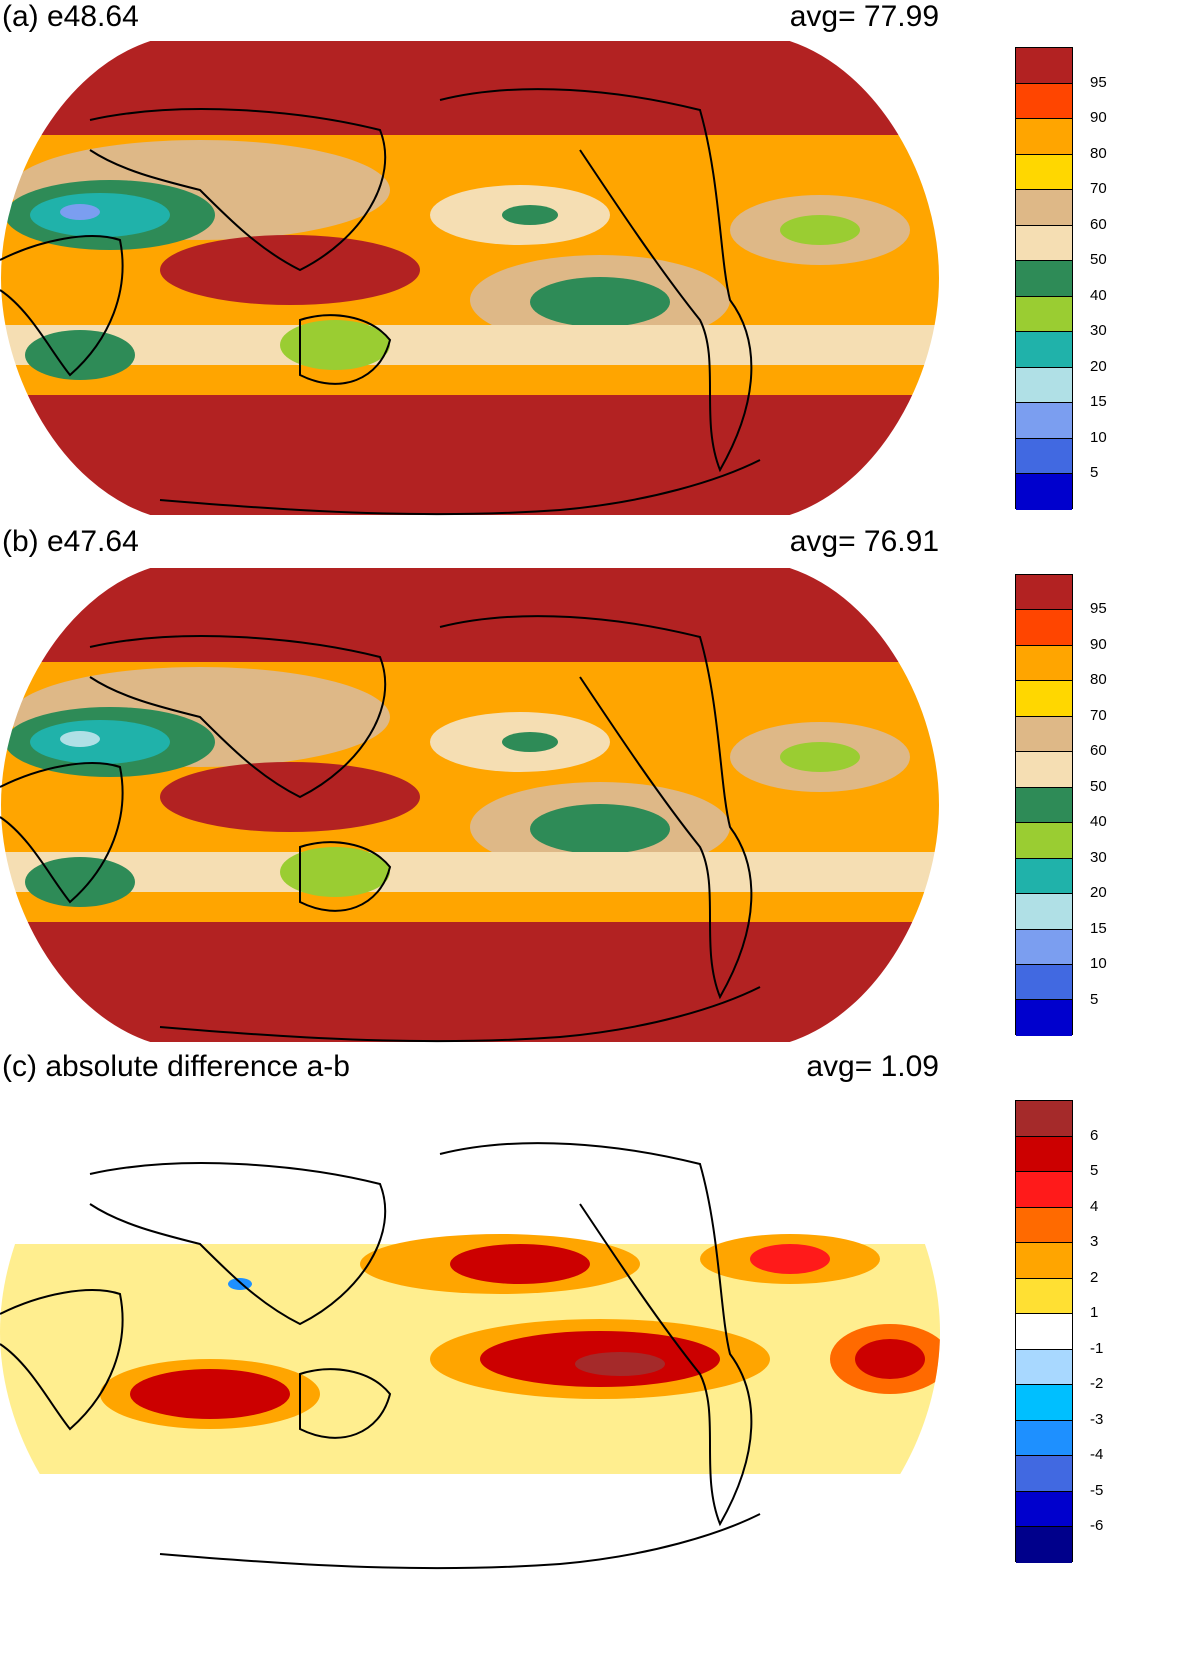 This screenshot has height=1677, width=1183. What do you see at coordinates (240, 1284) in the screenshot?
I see `panel-c-negative-patch` at bounding box center [240, 1284].